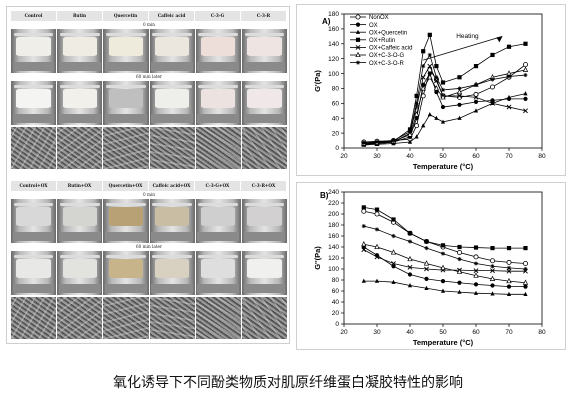 The height and width of the screenshot is (402, 576). What do you see at coordinates (148, 194) in the screenshot?
I see `time-label-0min-ox: 0 min` at bounding box center [148, 194].